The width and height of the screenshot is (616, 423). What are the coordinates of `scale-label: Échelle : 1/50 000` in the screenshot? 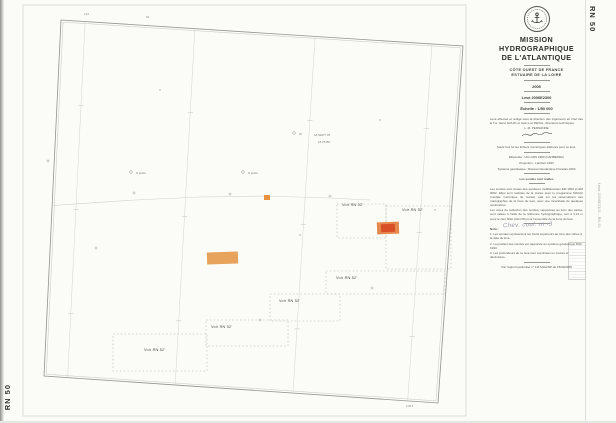 It's located at (536, 108).